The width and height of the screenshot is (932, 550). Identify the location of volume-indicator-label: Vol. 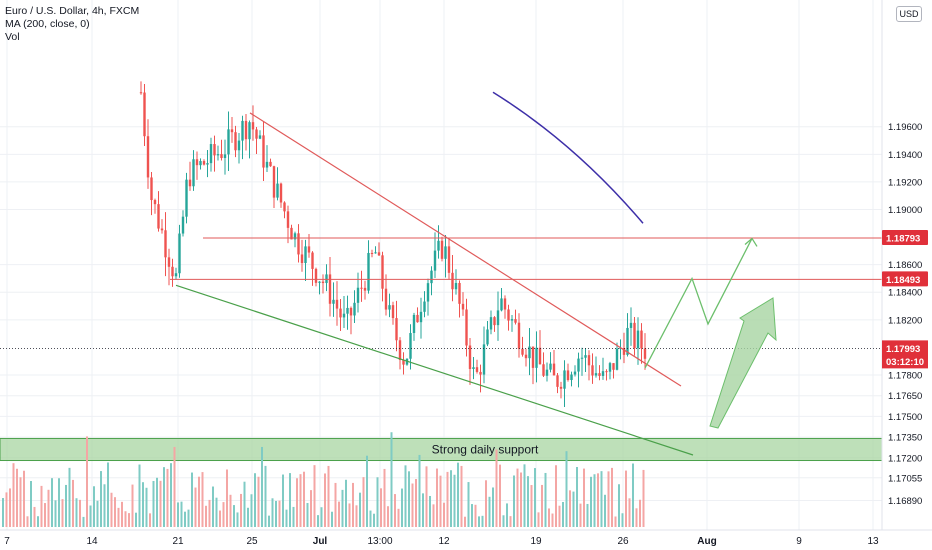
(12, 37).